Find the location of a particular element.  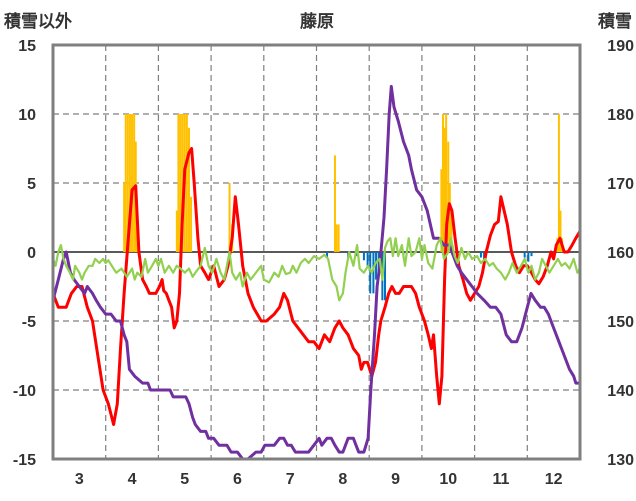

left-tick-label: 15 is located at coordinates (27, 46).